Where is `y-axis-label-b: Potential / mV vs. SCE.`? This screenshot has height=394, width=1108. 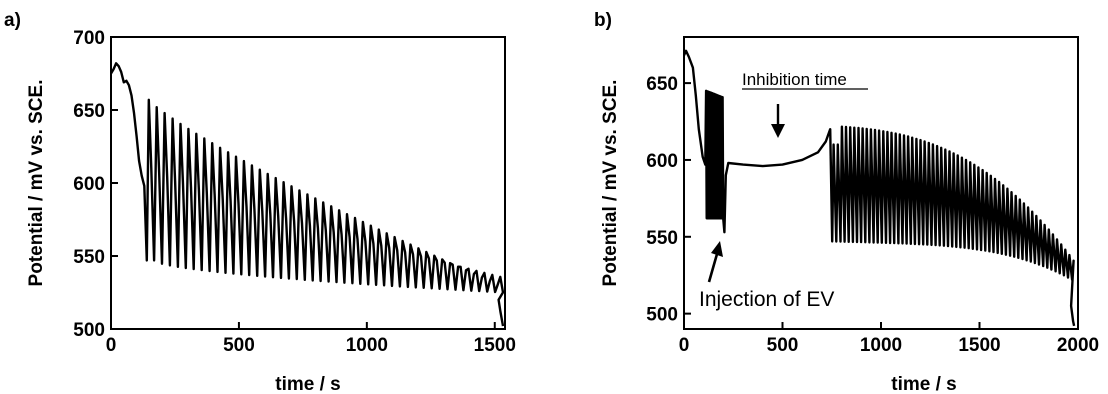 y-axis-label-b: Potential / mV vs. SCE. is located at coordinates (610, 183).